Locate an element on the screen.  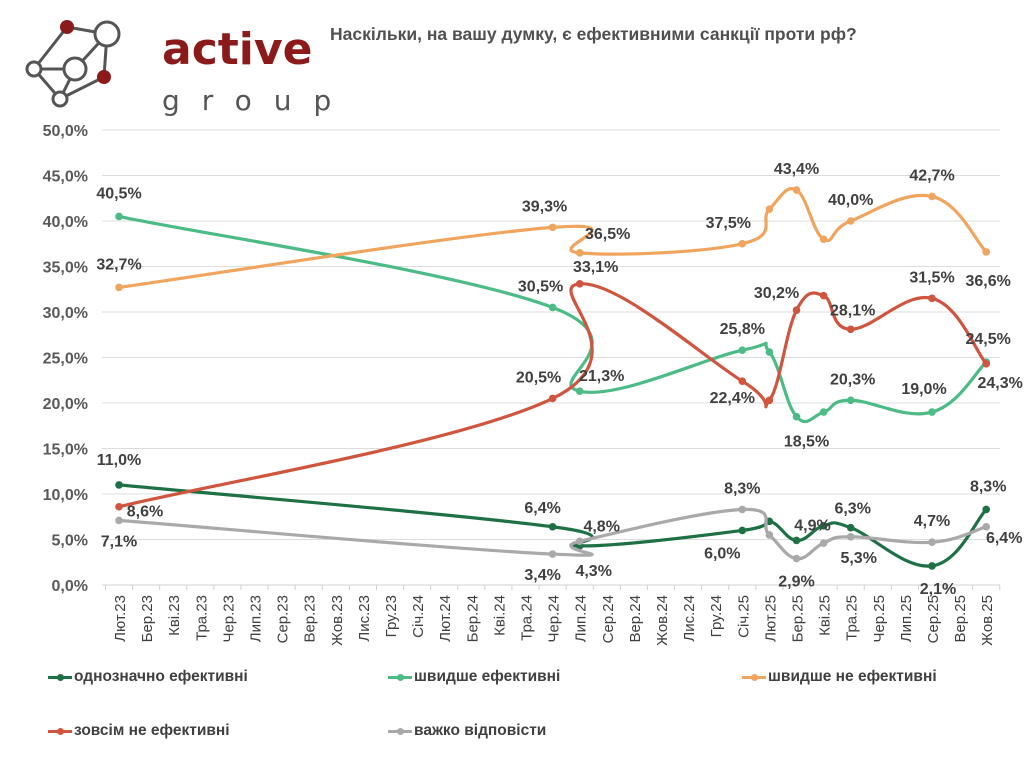
legend-item-hard-to-answer: важко відповісти is located at coordinates (467, 731).